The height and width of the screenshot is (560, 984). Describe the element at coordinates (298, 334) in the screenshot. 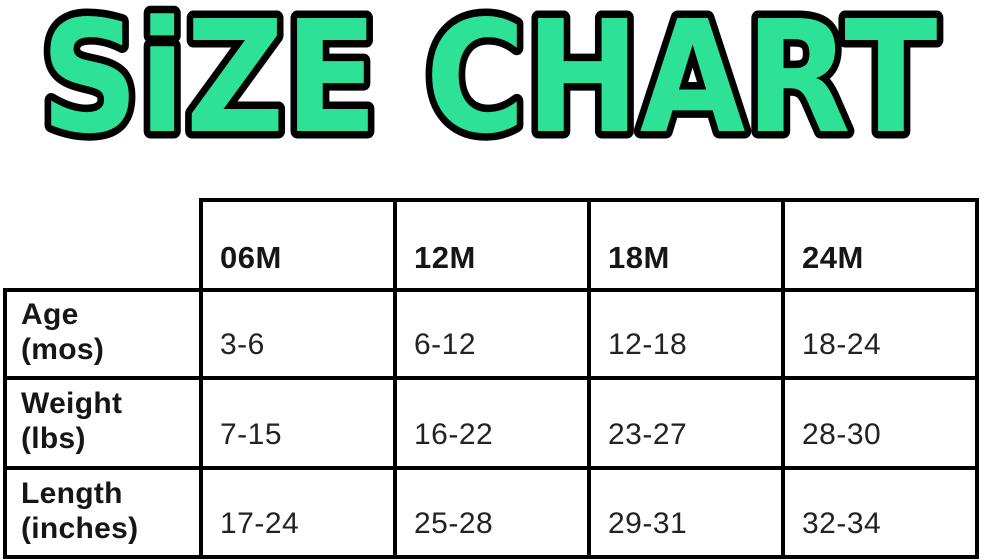

I see `table-cell: 3-6` at that location.